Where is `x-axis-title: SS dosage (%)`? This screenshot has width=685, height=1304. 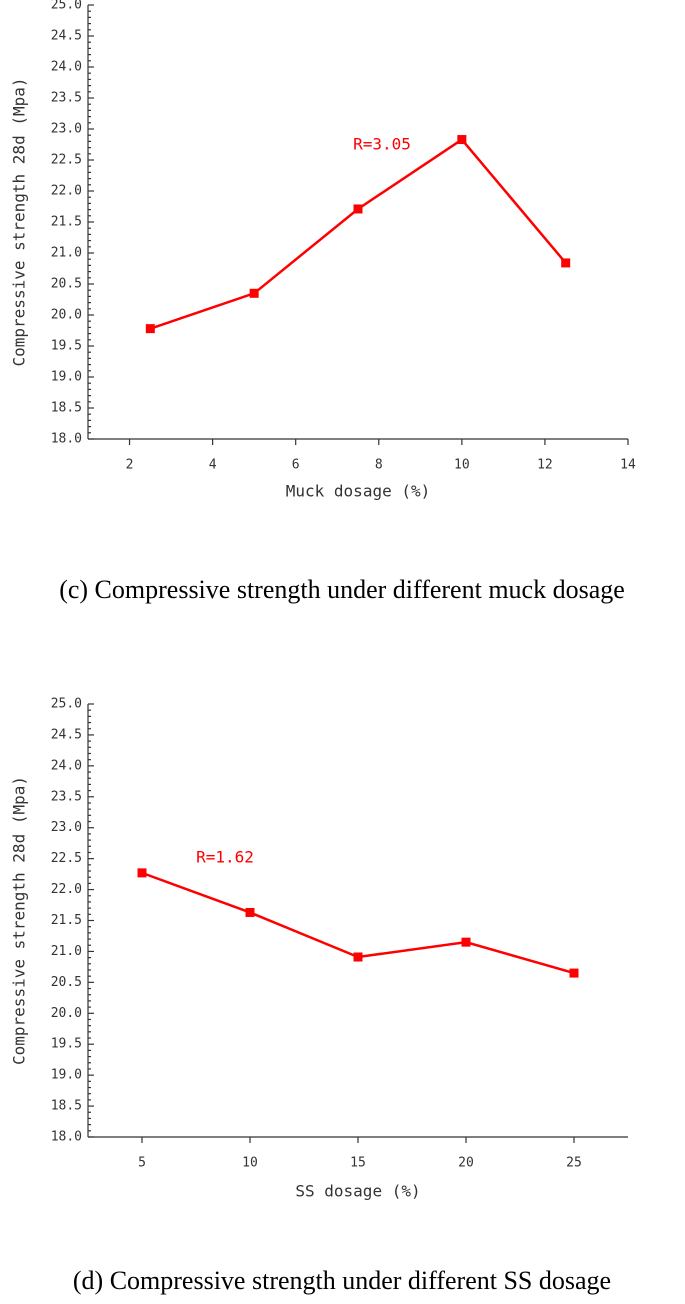 x-axis-title: SS dosage (%) is located at coordinates (357, 1191).